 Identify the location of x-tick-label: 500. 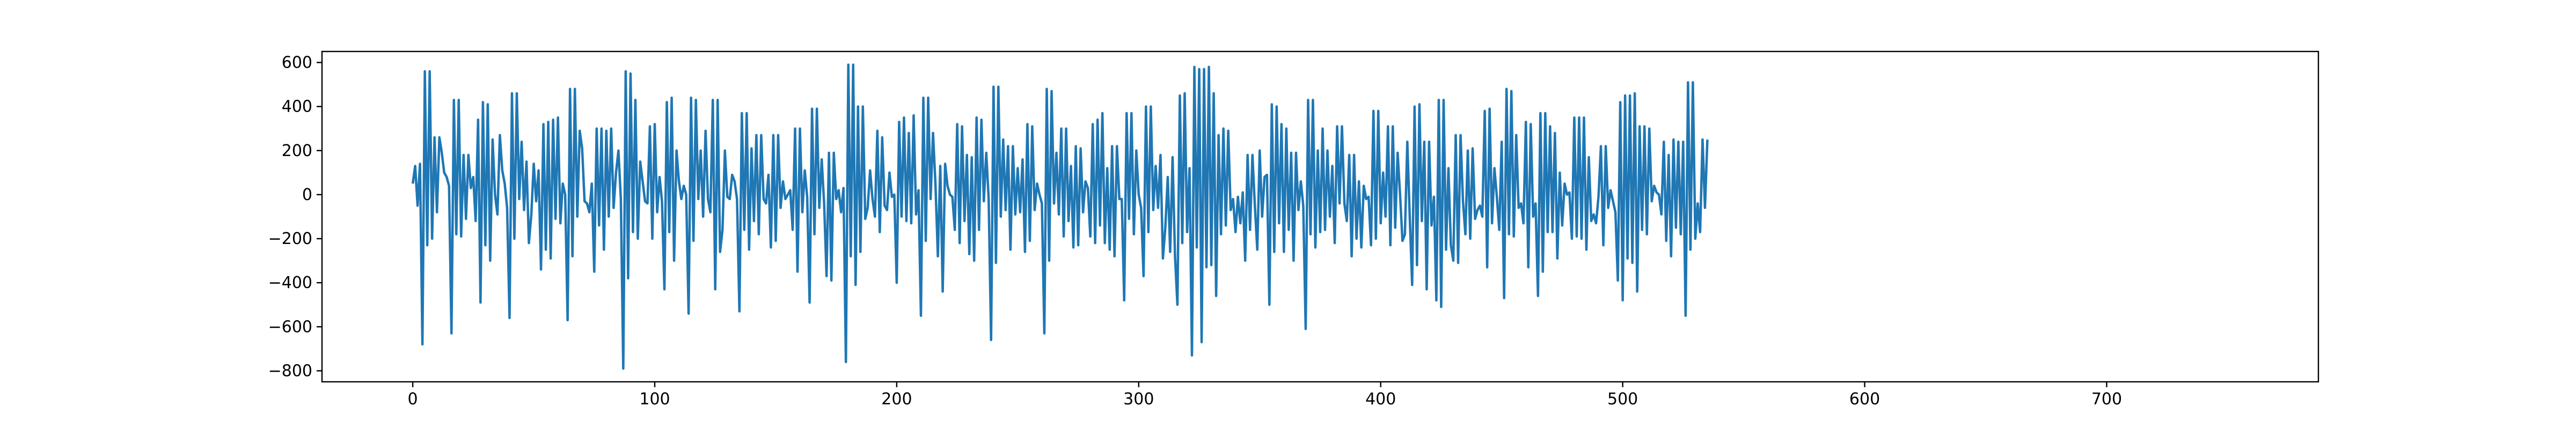
(1622, 399).